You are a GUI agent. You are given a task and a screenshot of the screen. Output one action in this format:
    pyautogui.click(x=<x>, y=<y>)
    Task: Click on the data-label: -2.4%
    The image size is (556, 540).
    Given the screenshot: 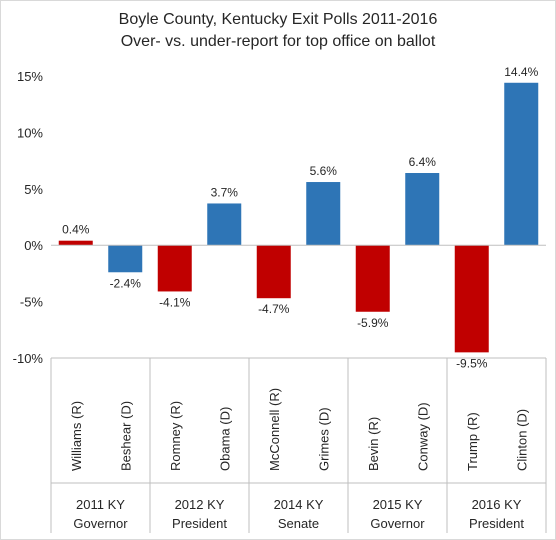 What is the action you would take?
    pyautogui.click(x=126, y=283)
    